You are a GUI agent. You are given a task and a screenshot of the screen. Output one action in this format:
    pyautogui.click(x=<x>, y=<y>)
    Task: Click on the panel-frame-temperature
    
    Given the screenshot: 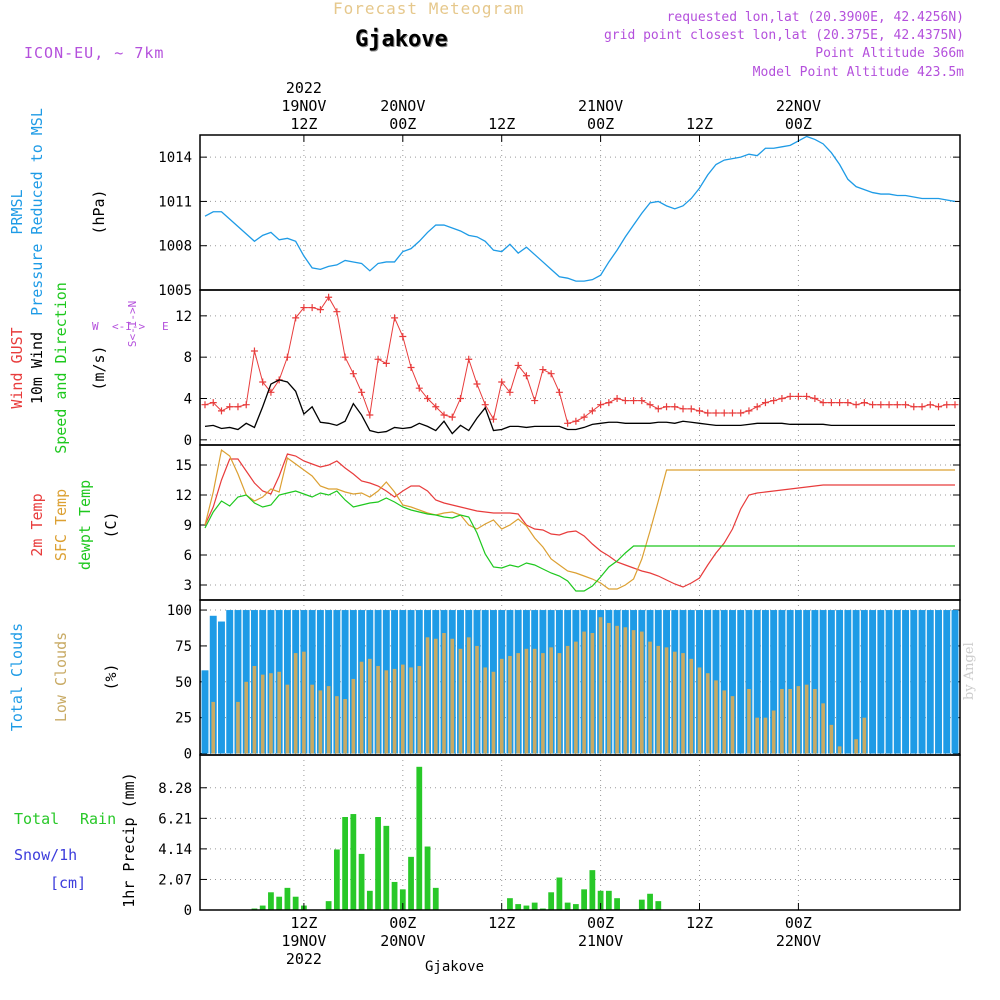 What is the action you would take?
    pyautogui.click(x=580, y=522)
    